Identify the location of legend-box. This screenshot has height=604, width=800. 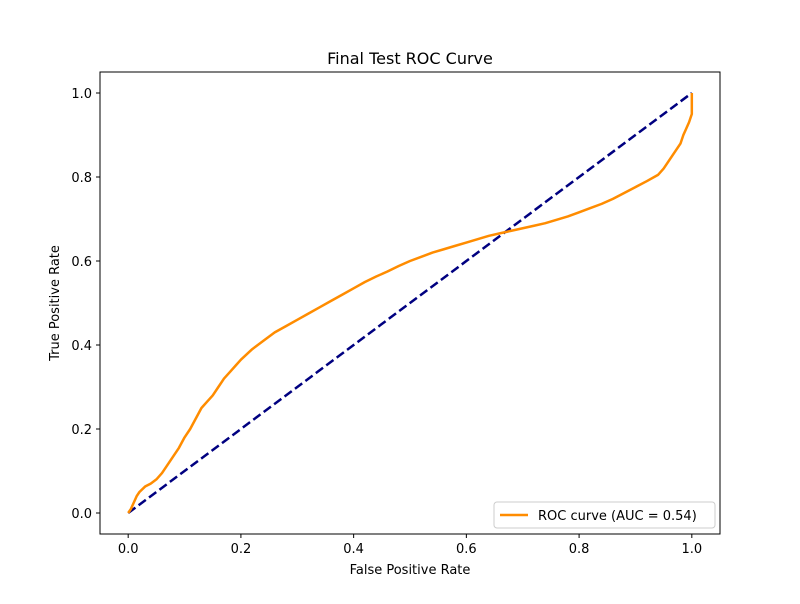
(604, 515).